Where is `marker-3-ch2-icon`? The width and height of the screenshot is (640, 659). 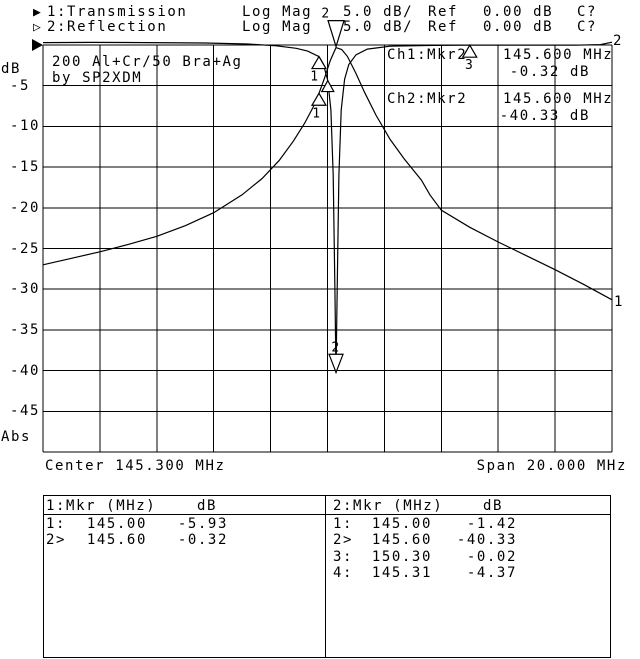 marker-3-ch2-icon is located at coordinates (469, 50).